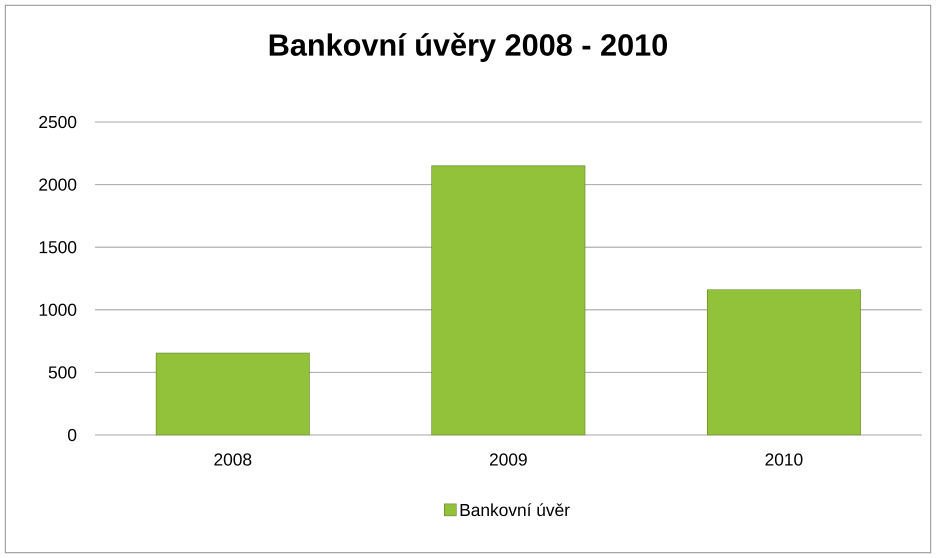  Describe the element at coordinates (57, 184) in the screenshot. I see `y-tick-label: 2000` at that location.